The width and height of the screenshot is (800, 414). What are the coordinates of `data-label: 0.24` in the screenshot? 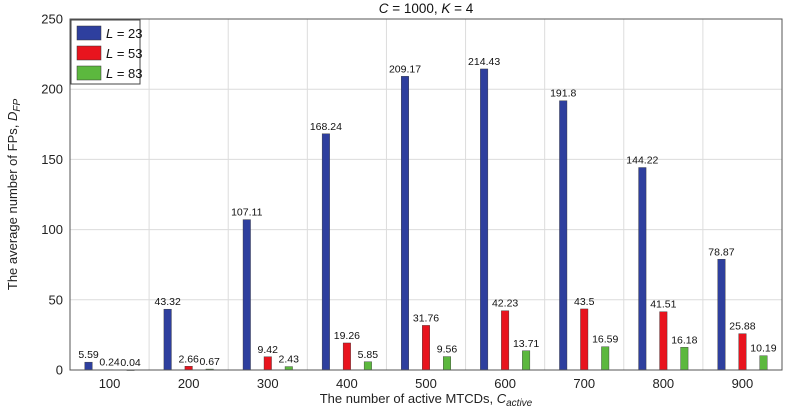 It's located at (109, 363).